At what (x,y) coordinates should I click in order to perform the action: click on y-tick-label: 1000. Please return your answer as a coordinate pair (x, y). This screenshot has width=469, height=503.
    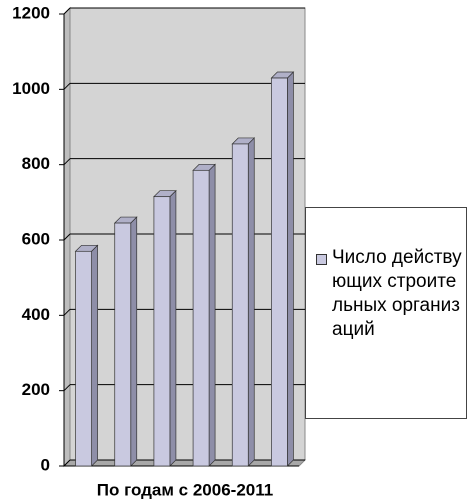
    Looking at the image, I should click on (31, 88).